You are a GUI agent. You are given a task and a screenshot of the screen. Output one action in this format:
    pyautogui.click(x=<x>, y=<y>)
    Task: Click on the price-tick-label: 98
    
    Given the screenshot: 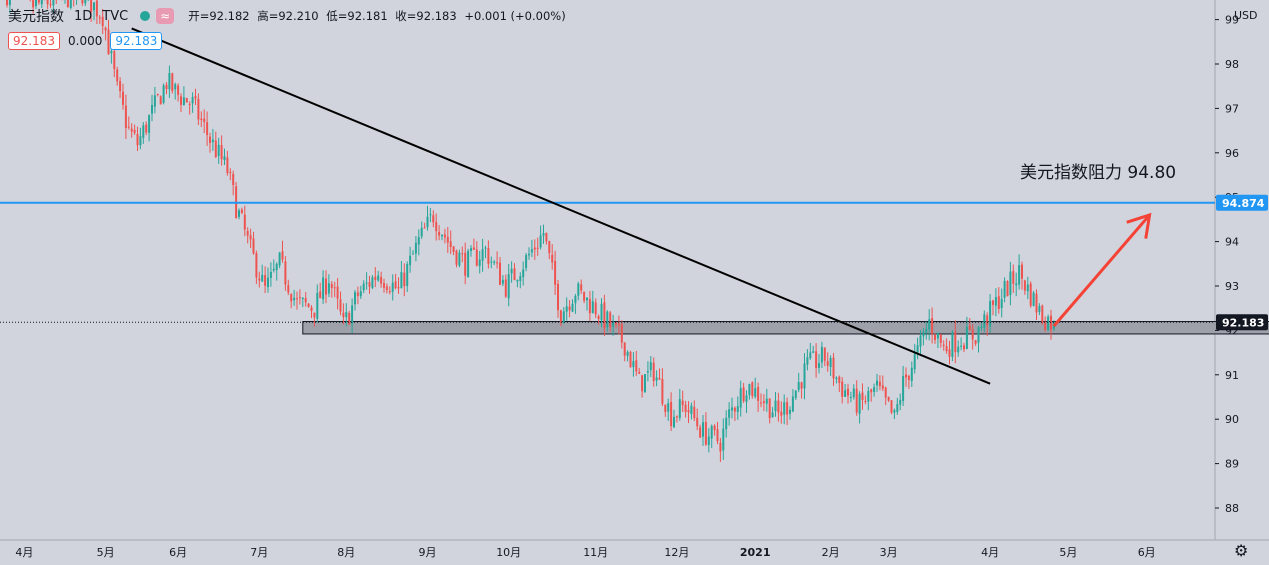 What is the action you would take?
    pyautogui.click(x=1232, y=64)
    